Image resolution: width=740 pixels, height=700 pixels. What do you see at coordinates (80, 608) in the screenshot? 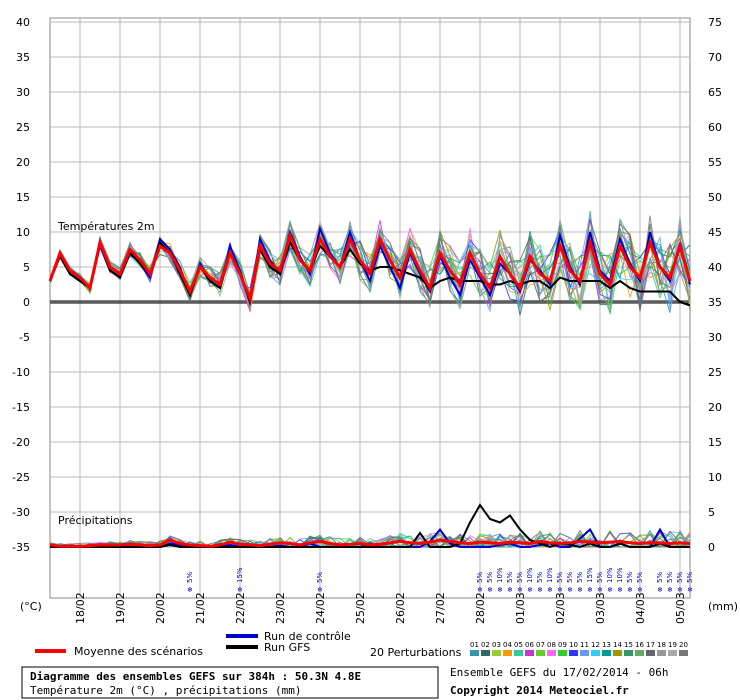
I see `x-tick-label-18-02: 18/02` at bounding box center [80, 608].